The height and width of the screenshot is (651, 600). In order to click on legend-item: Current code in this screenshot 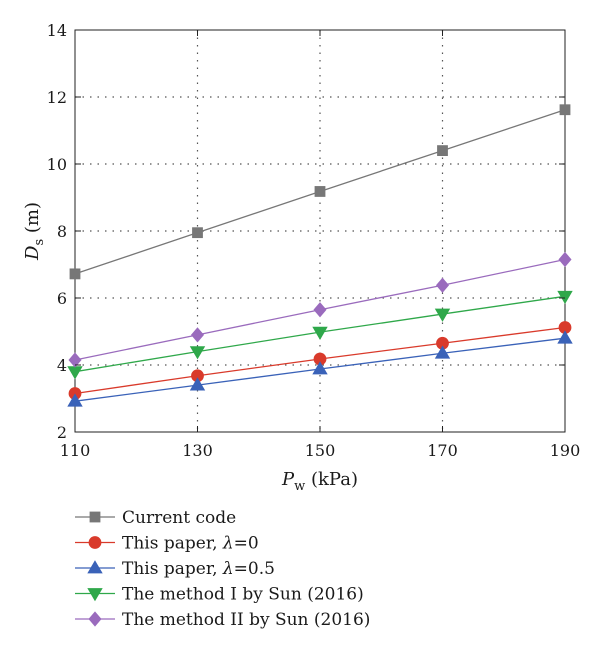, I will do `click(155, 518)`.